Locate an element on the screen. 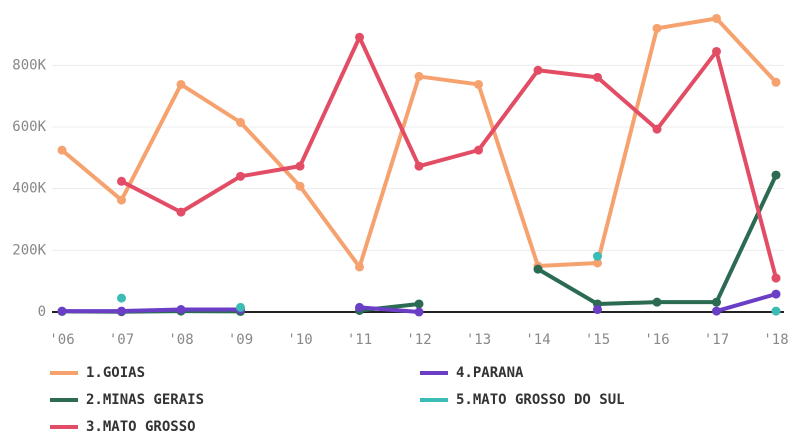 Image resolution: width=792 pixels, height=435 pixels. y-tick-label: 200K is located at coordinates (29, 250).